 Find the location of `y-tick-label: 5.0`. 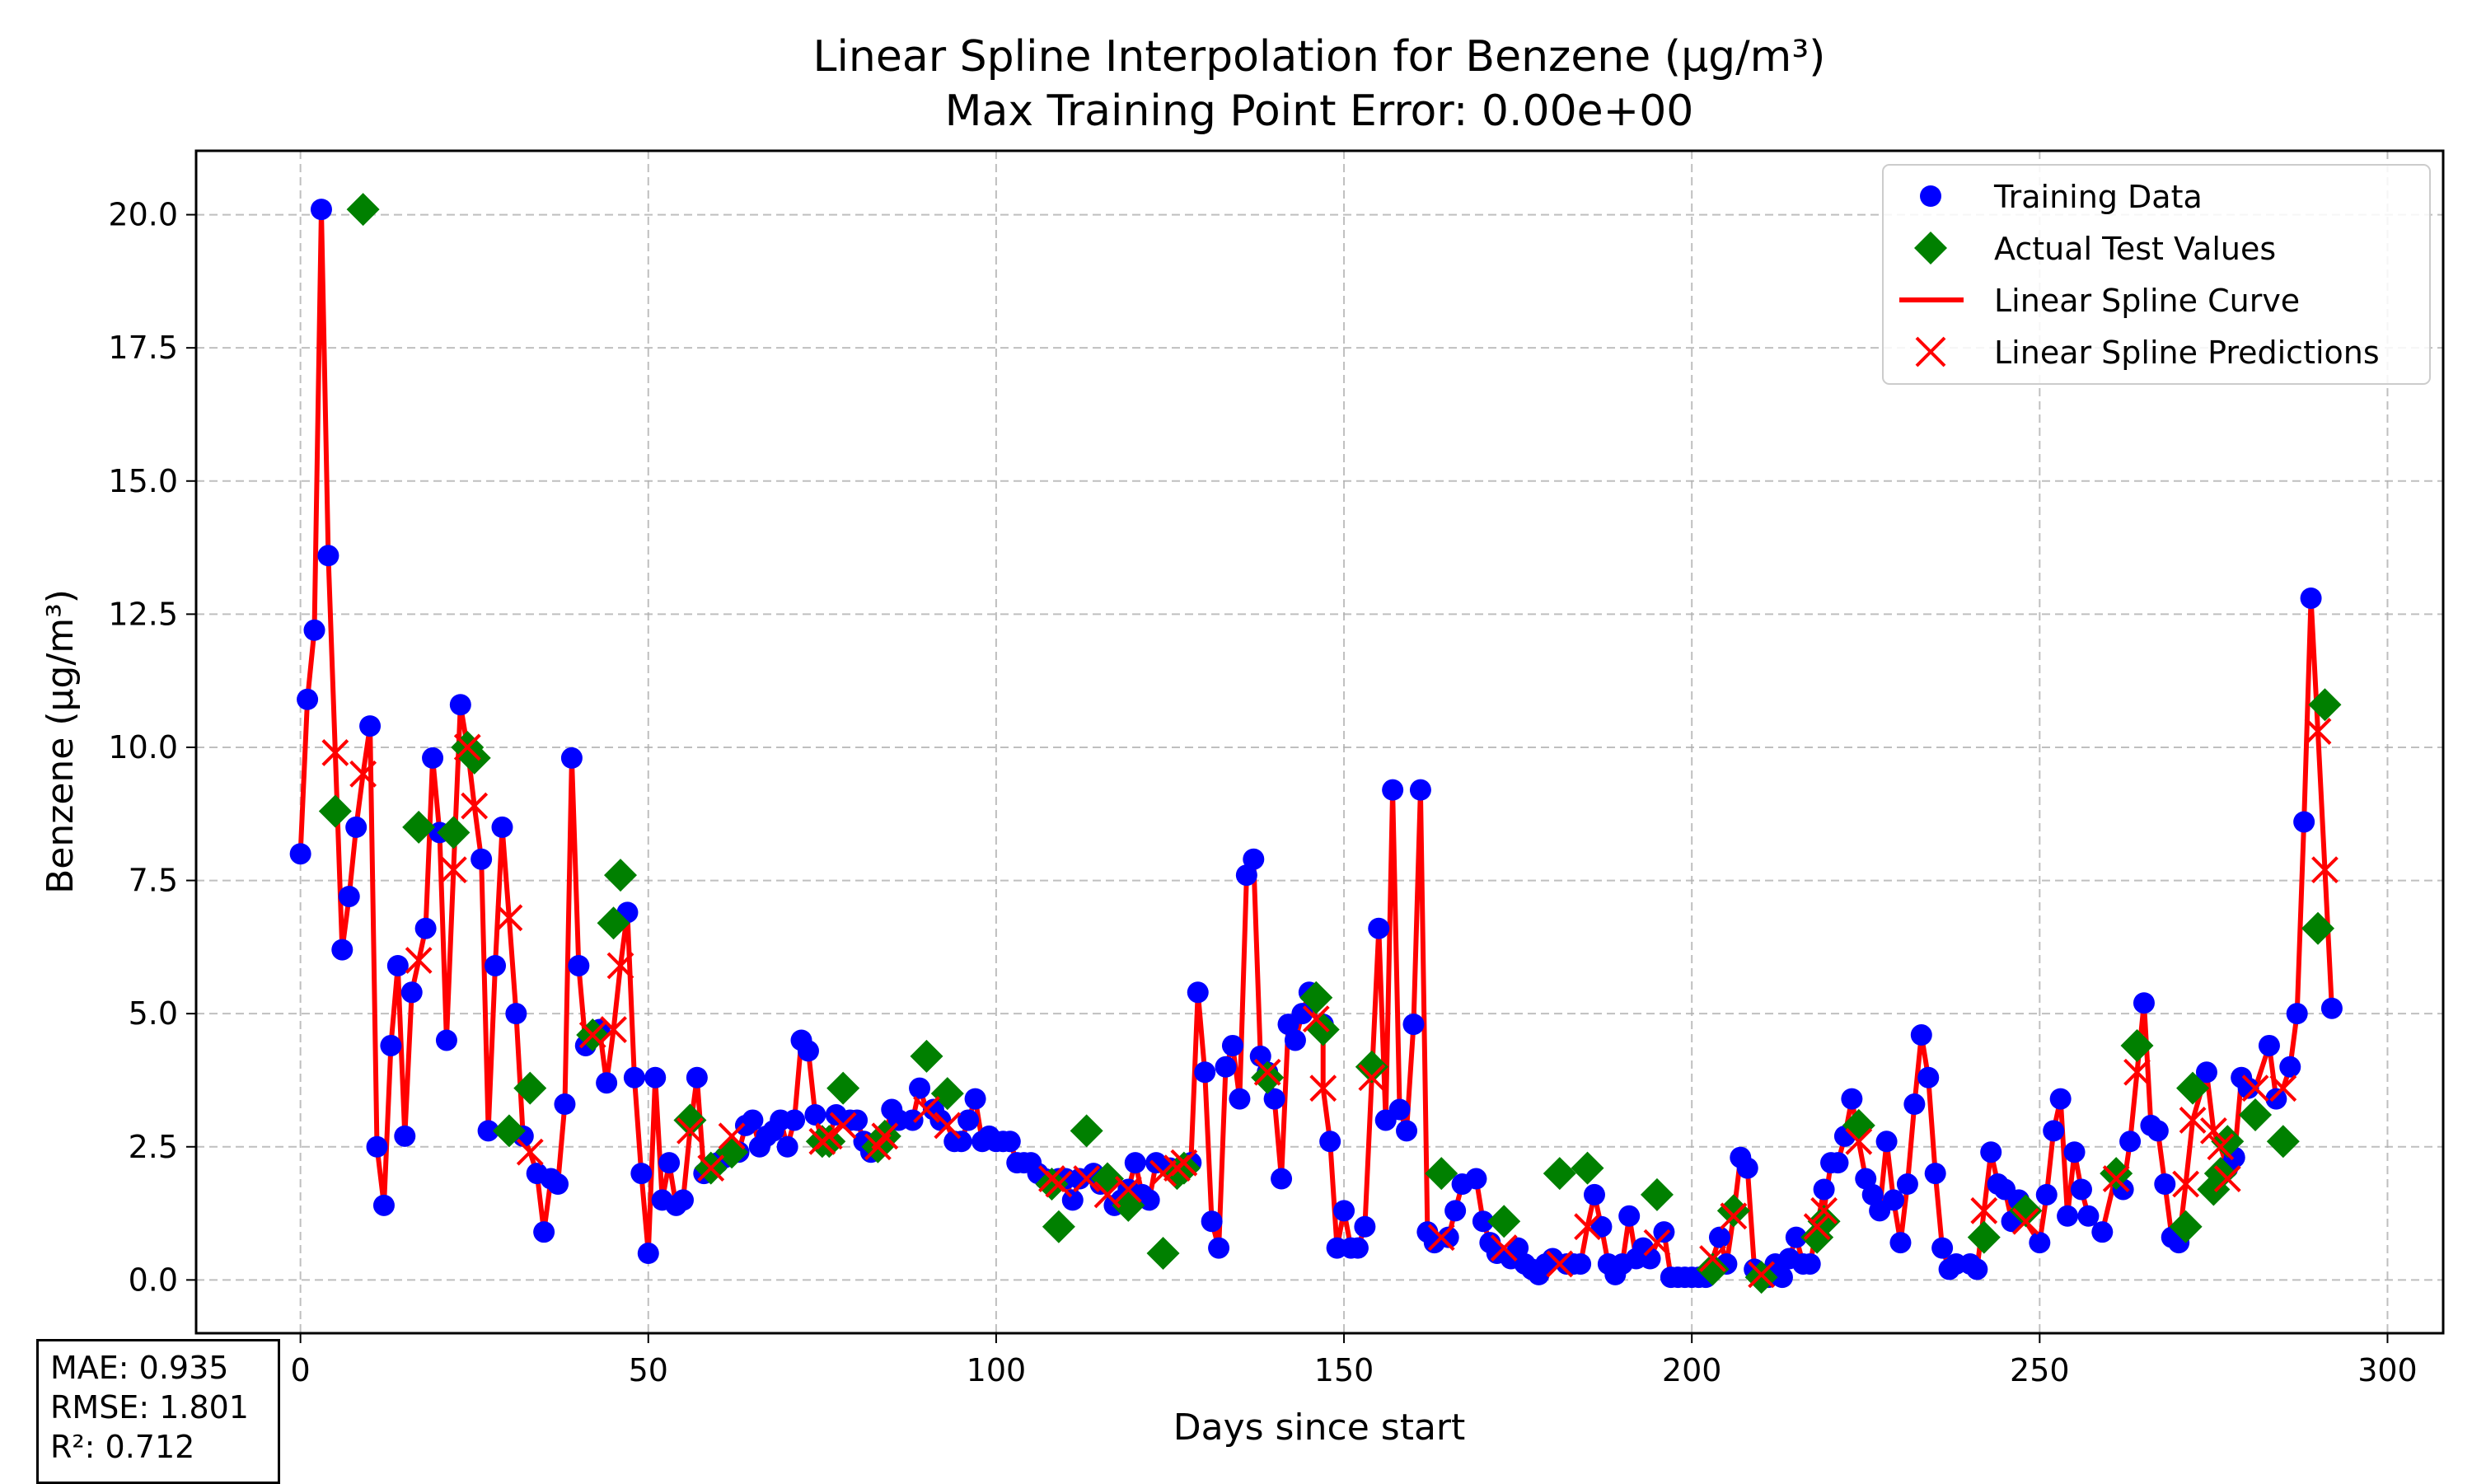

y-tick-label: 5.0 is located at coordinates (153, 1014).